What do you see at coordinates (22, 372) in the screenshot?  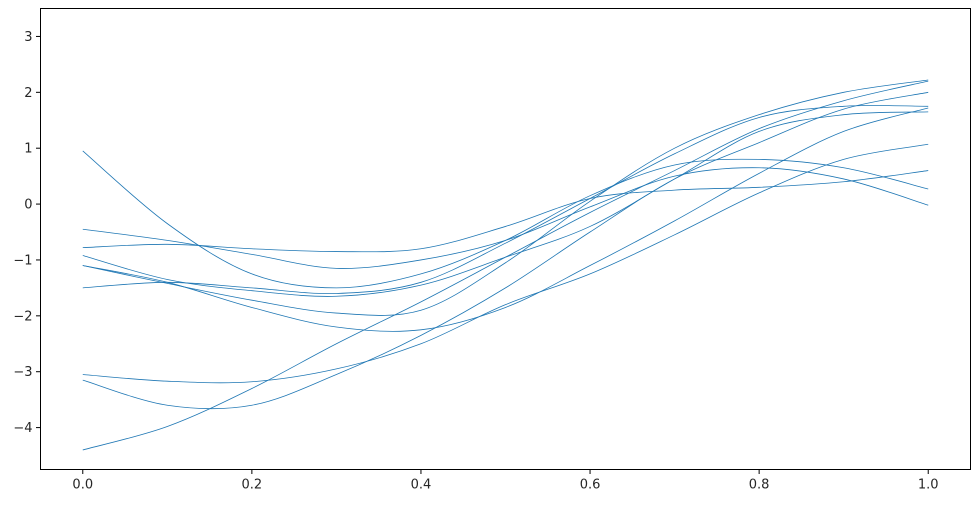 I see `y-tick-label: −3` at bounding box center [22, 372].